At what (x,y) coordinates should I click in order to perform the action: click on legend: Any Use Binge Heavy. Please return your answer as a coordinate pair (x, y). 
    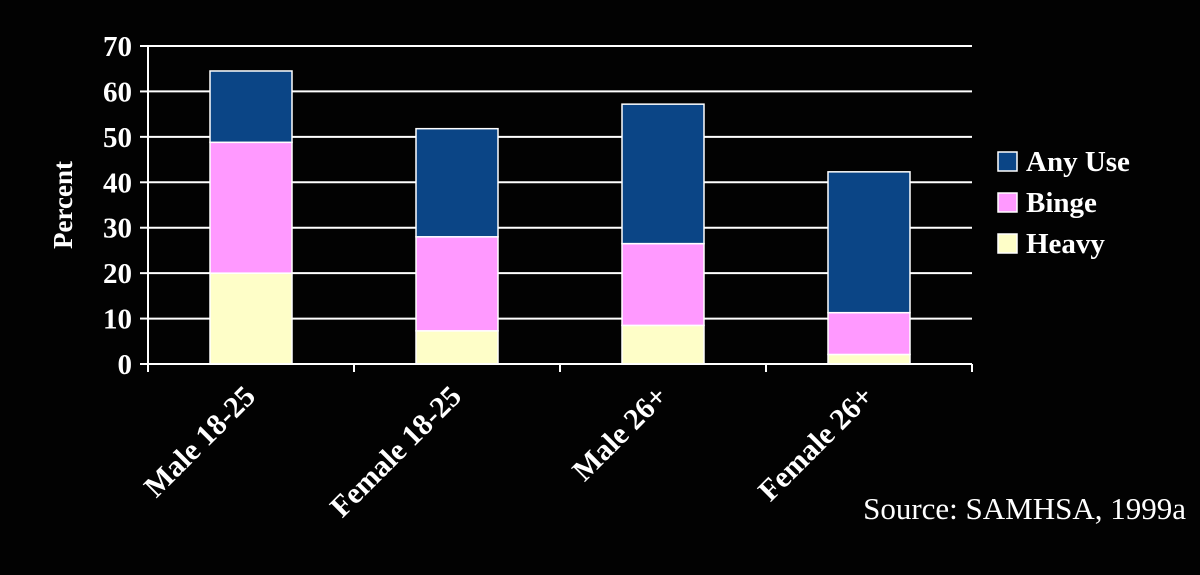
    Looking at the image, I should click on (1063, 203).